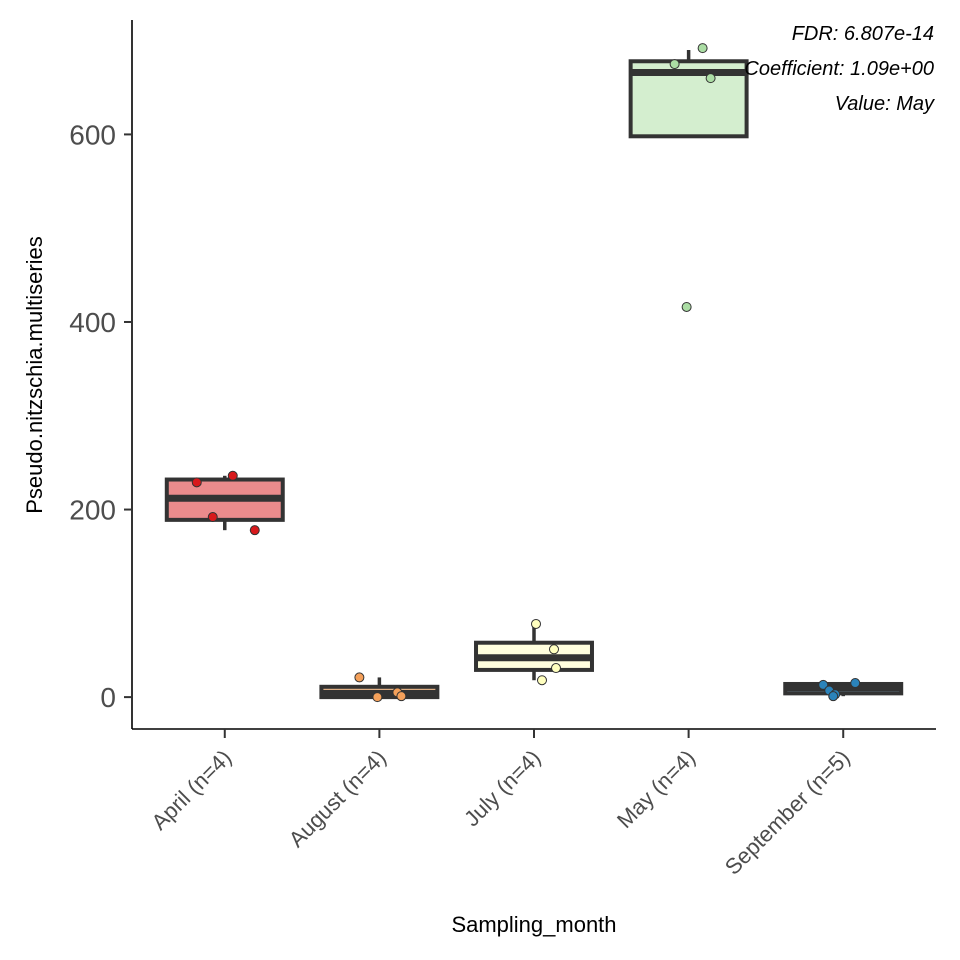 This screenshot has width=960, height=960. I want to click on x-tick-label: July (n=4), so click(502, 788).